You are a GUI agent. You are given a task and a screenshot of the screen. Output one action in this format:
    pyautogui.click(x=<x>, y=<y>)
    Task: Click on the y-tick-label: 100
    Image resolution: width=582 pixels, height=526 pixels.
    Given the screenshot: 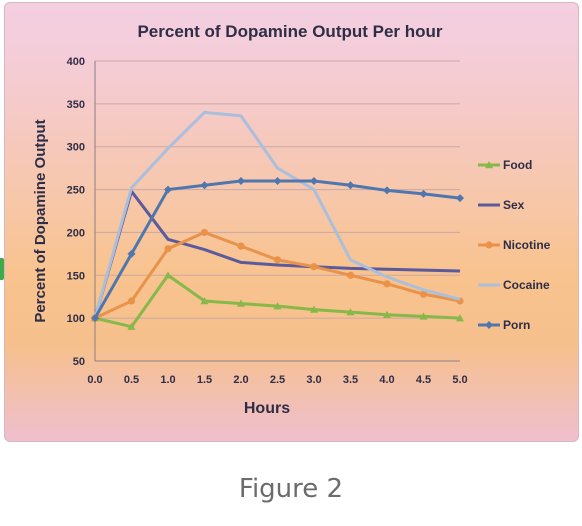 What is the action you would take?
    pyautogui.click(x=76, y=319)
    